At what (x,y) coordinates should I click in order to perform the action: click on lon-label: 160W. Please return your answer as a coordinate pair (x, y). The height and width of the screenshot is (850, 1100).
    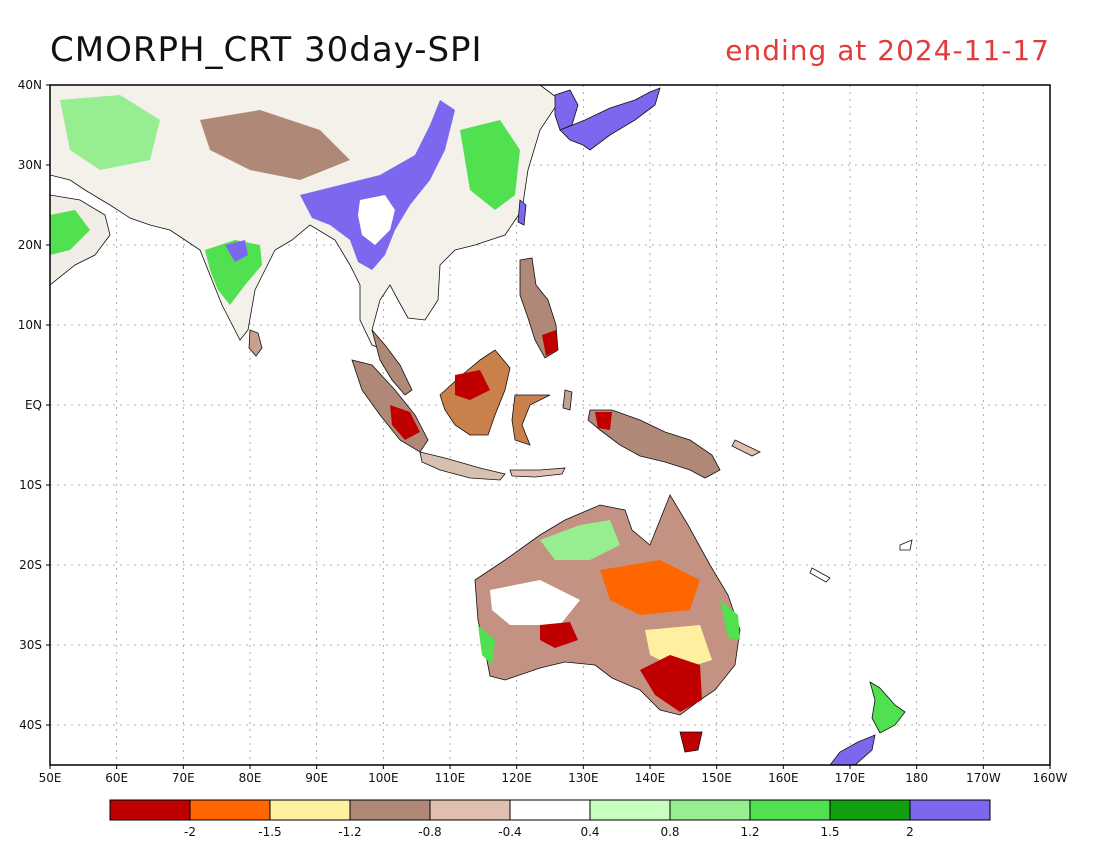
    Looking at the image, I should click on (1050, 778).